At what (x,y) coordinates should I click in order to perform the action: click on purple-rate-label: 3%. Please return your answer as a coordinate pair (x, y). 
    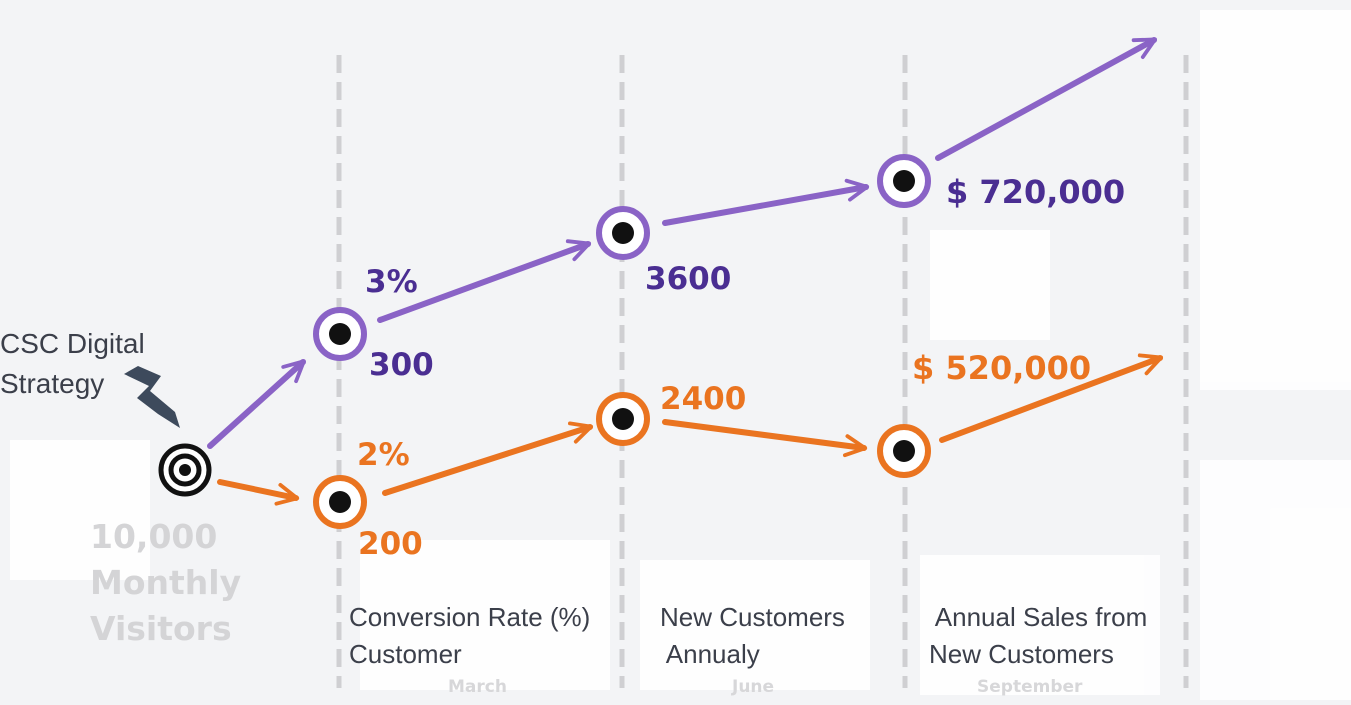
    Looking at the image, I should click on (391, 282).